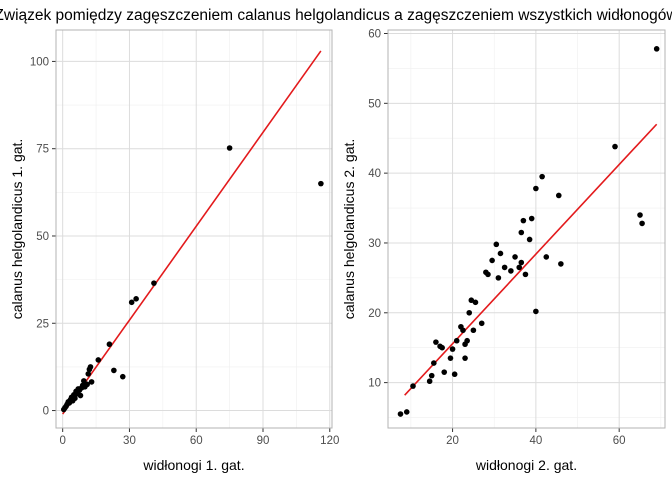 This screenshot has width=672, height=480. What do you see at coordinates (263, 441) in the screenshot?
I see `x-tick-label: 90` at bounding box center [263, 441].